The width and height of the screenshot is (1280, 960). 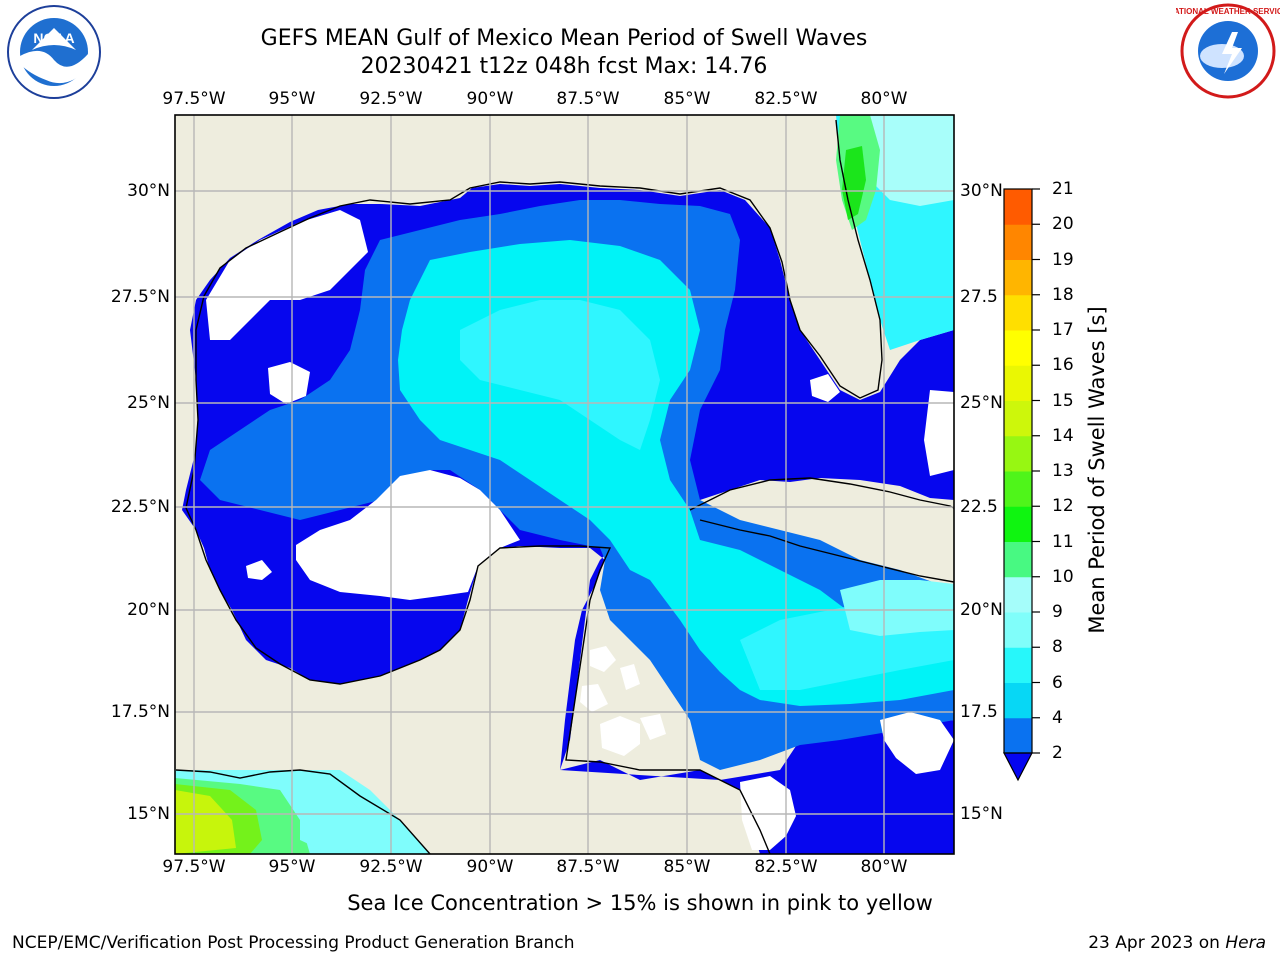 I want to click on nws-logo-text: NATIONAL WEATHER SERVICE, so click(x=1228, y=11).